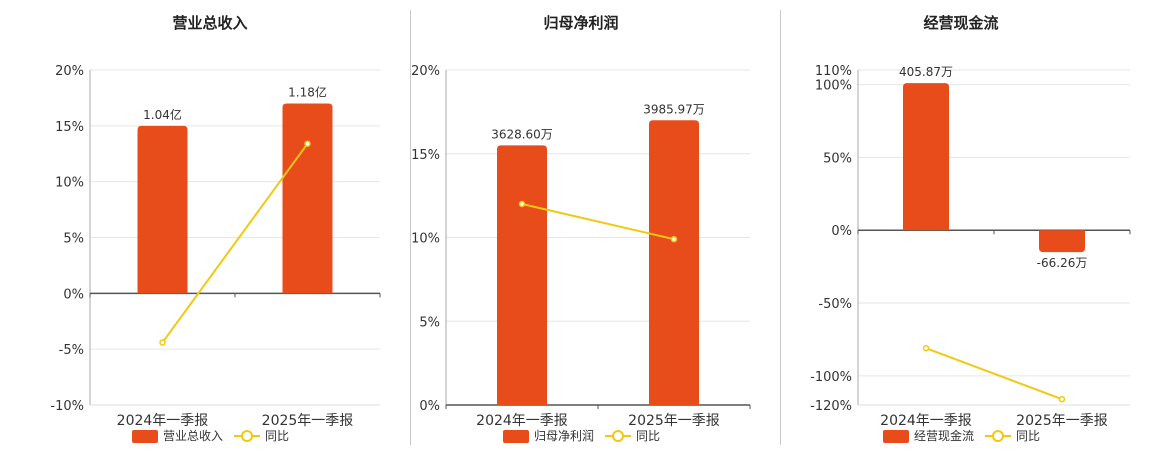 Image resolution: width=1160 pixels, height=454 pixels. What do you see at coordinates (67, 406) in the screenshot?
I see `y-tick-label: -10%` at bounding box center [67, 406].